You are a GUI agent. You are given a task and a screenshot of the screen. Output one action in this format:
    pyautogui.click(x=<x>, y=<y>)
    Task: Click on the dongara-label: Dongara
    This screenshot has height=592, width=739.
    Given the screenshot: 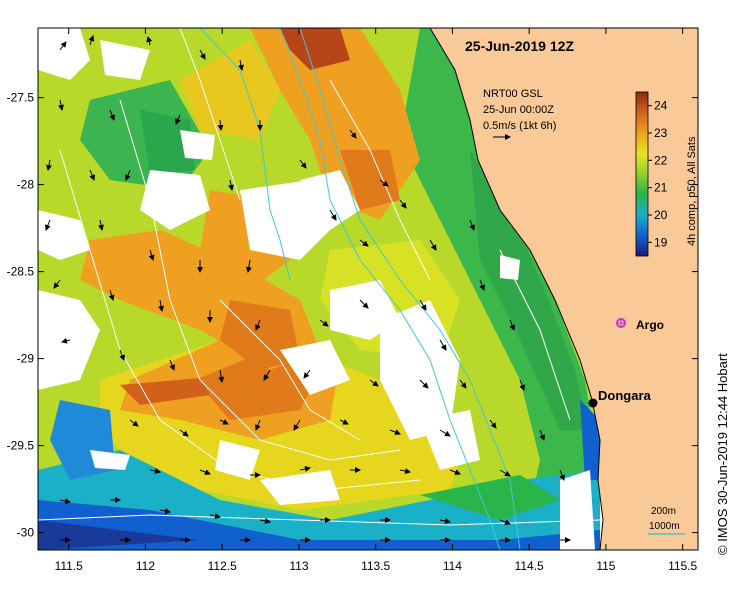 What is the action you would take?
    pyautogui.click(x=624, y=395)
    